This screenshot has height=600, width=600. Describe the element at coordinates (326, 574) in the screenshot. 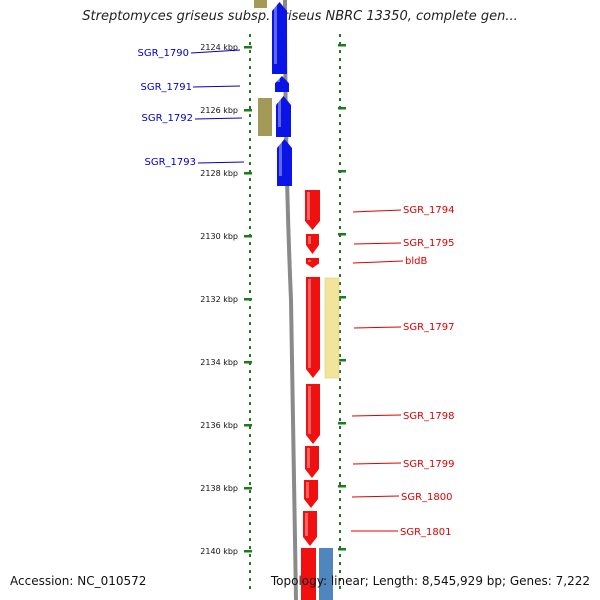

I see `steel-feature-bar` at that location.